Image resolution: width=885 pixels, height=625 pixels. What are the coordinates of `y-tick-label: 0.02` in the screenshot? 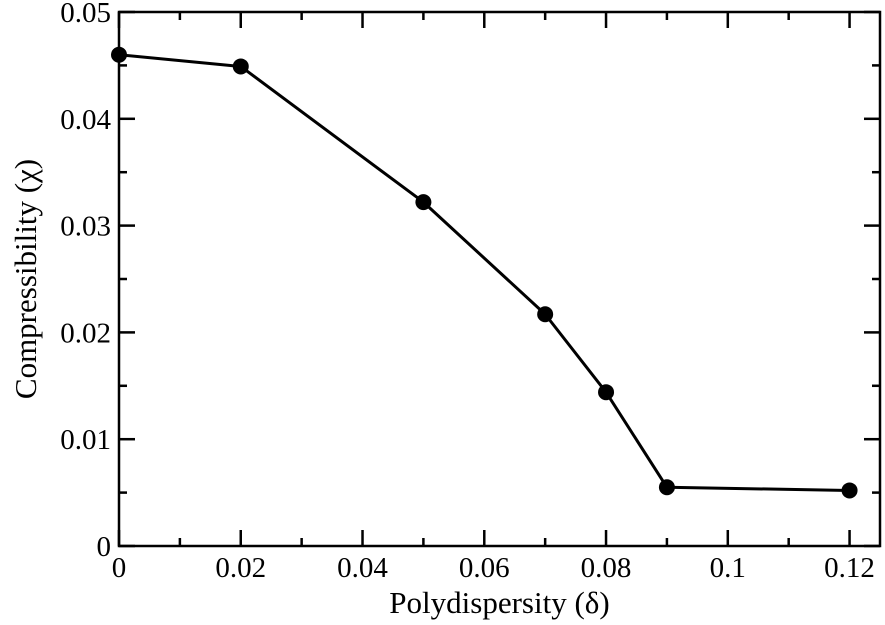 It's located at (85, 333).